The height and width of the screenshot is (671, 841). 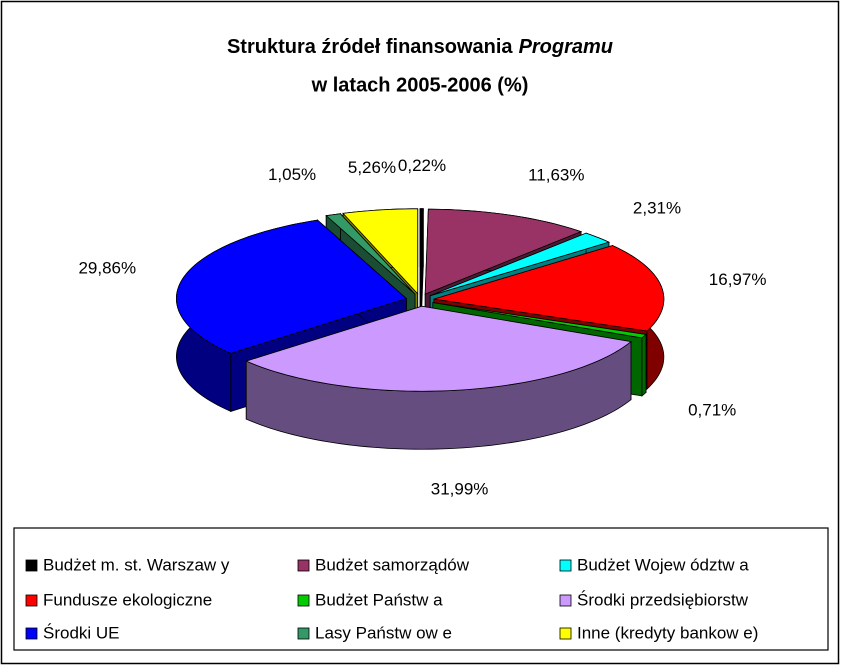 What do you see at coordinates (556, 175) in the screenshot?
I see `data-label: 11,63%` at bounding box center [556, 175].